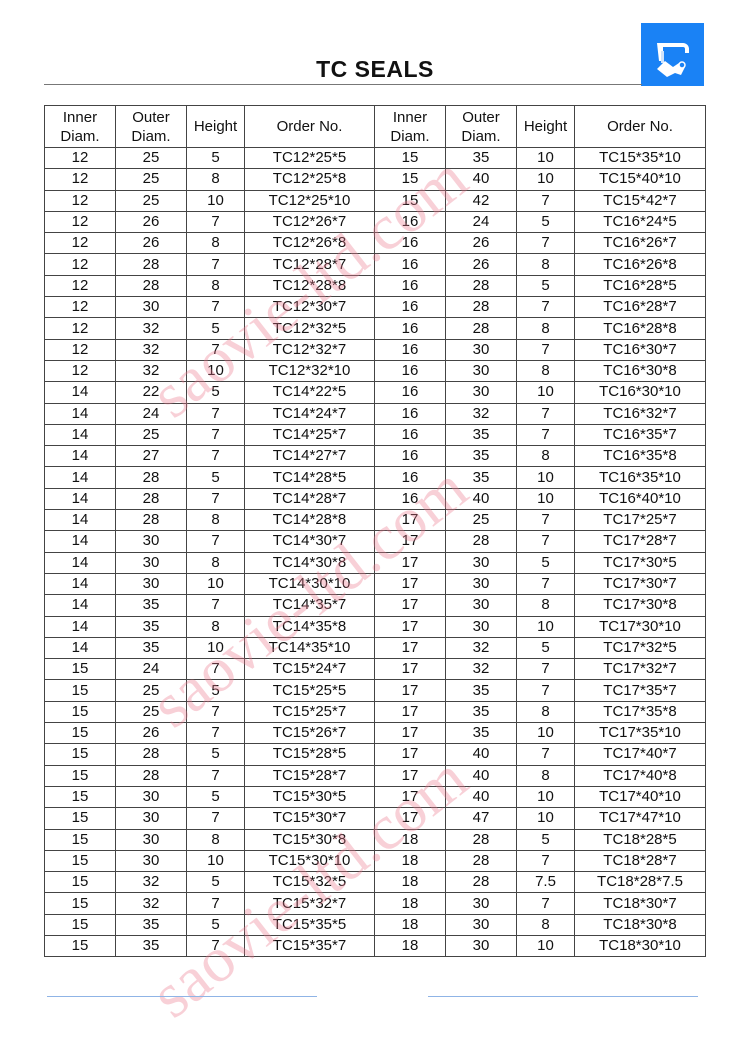 The image size is (750, 1060). Describe the element at coordinates (640, 775) in the screenshot. I see `table-cell: TC17*40*8` at that location.